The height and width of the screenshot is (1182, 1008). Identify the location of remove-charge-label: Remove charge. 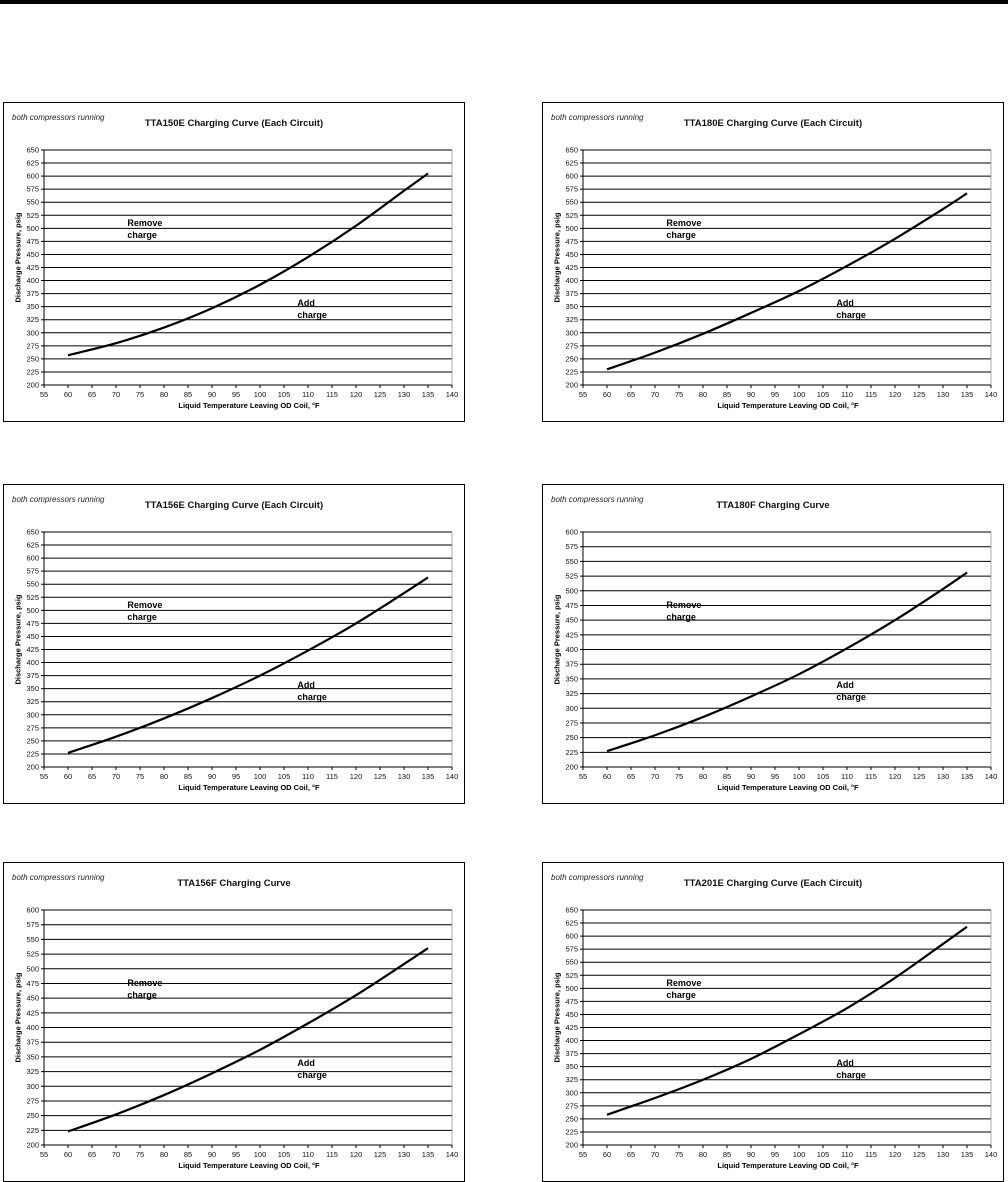
(683, 611).